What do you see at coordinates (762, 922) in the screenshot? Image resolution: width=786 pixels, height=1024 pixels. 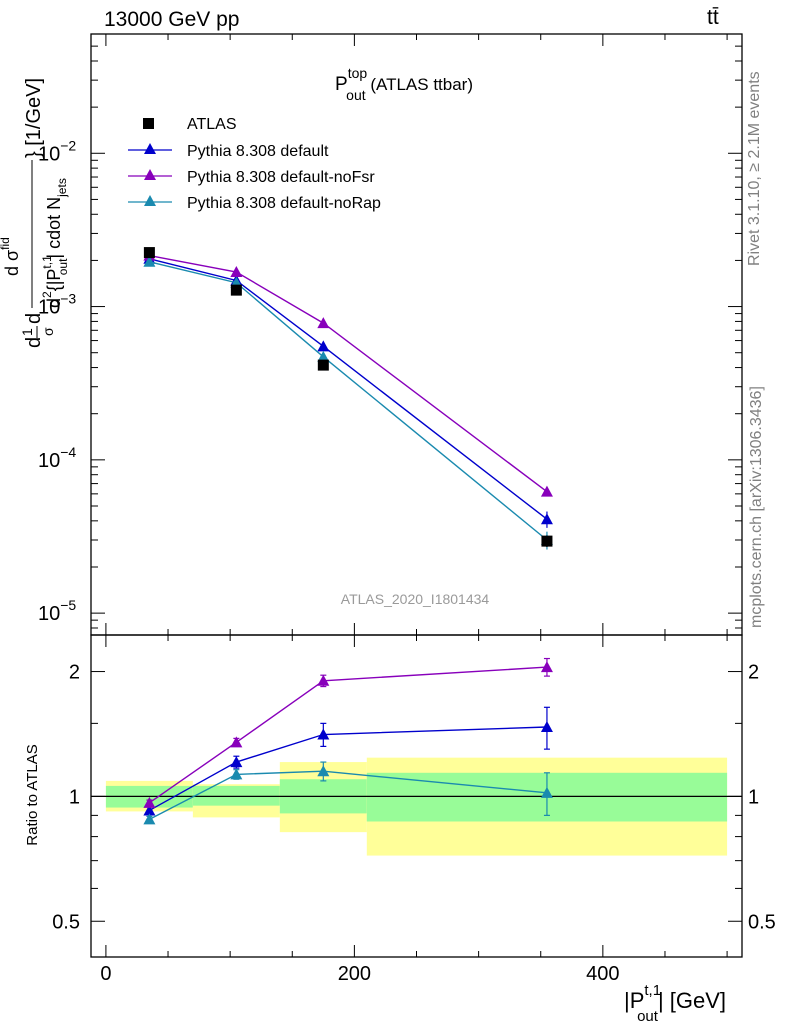 I see `ratio-tick-label-right-0.5: 0.5` at bounding box center [762, 922].